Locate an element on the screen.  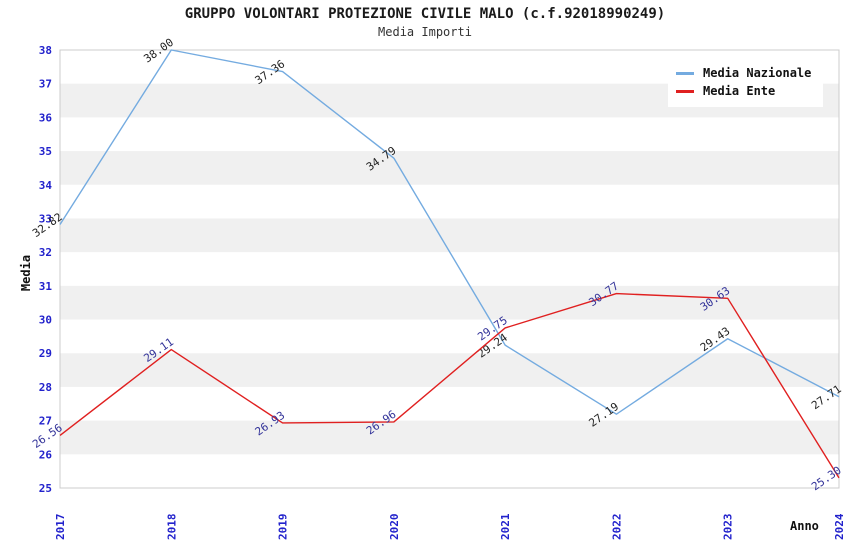
y-tick-label: 37 is located at coordinates (45, 84).